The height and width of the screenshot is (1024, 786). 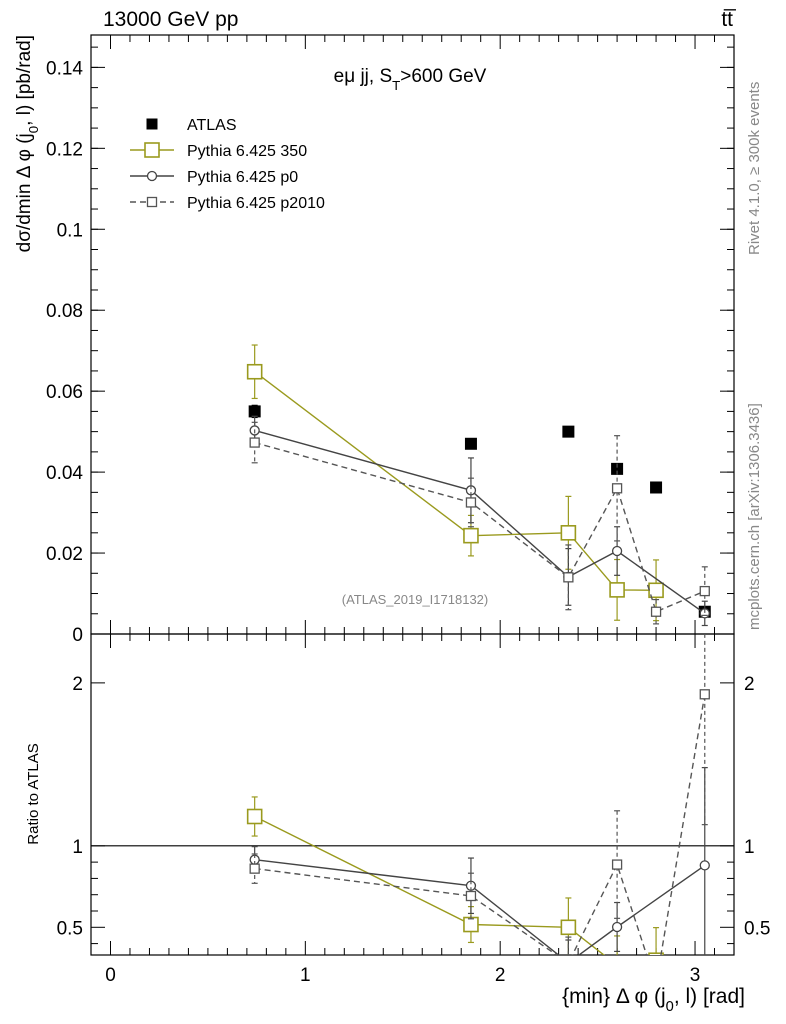 What do you see at coordinates (170, 19) in the screenshot?
I see `energy-label: 13000 GeV pp` at bounding box center [170, 19].